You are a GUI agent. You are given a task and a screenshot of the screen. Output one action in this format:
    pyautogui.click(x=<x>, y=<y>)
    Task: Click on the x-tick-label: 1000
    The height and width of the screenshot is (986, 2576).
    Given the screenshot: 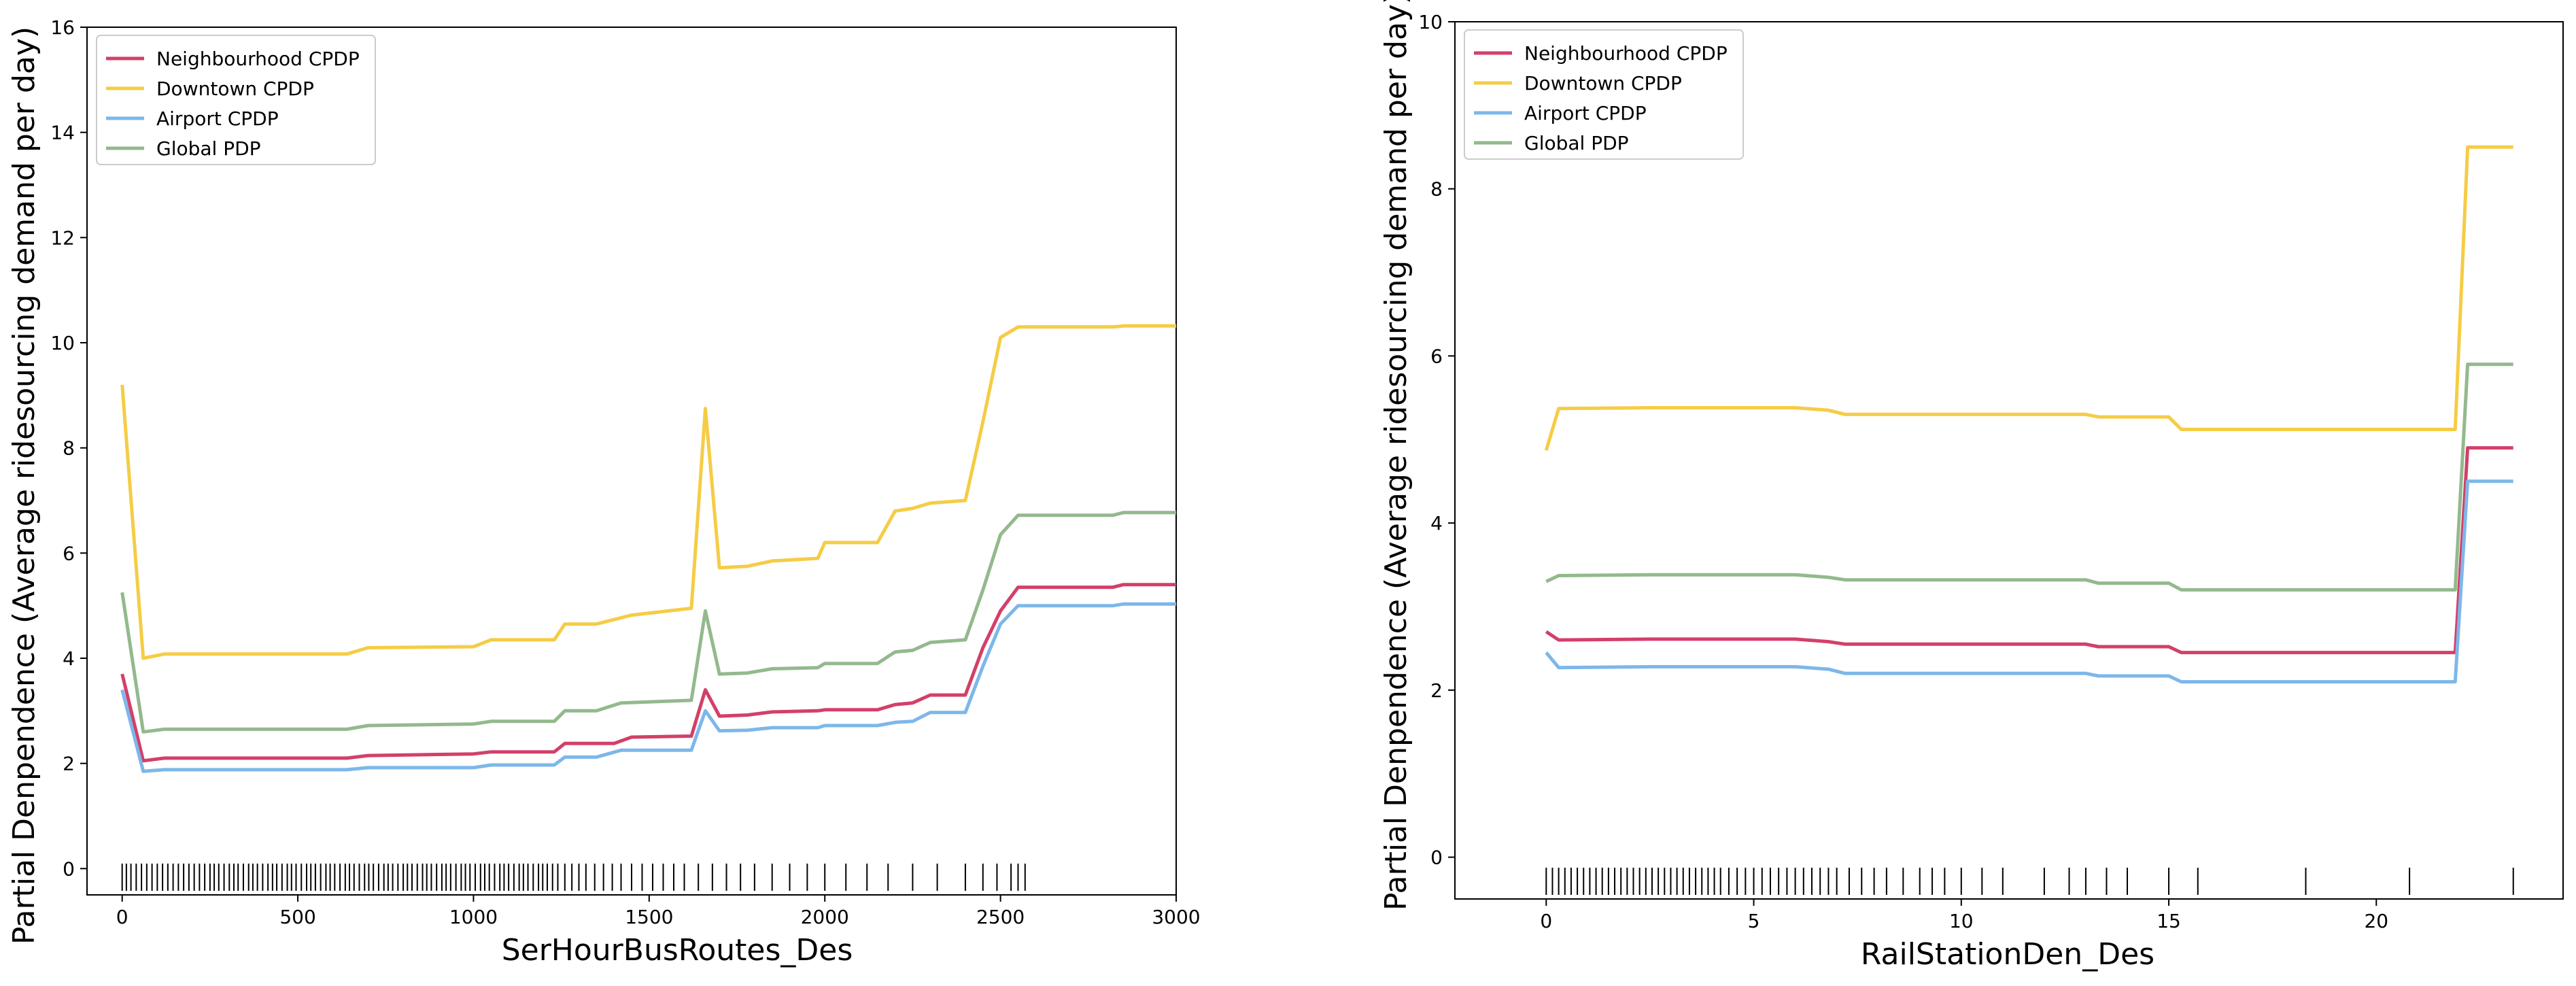 What is the action you would take?
    pyautogui.click(x=473, y=917)
    